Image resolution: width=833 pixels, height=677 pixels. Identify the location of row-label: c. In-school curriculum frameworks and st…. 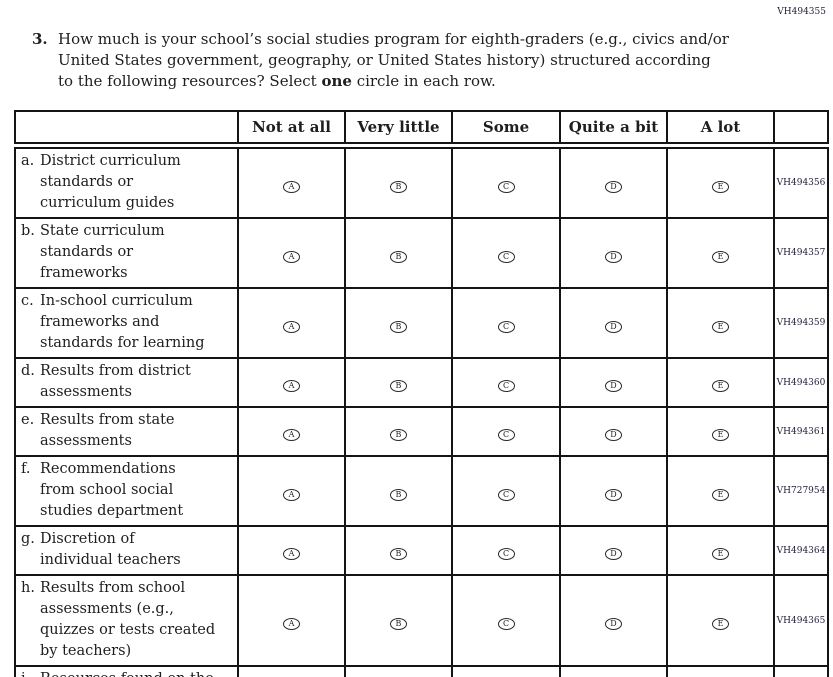
(126, 323).